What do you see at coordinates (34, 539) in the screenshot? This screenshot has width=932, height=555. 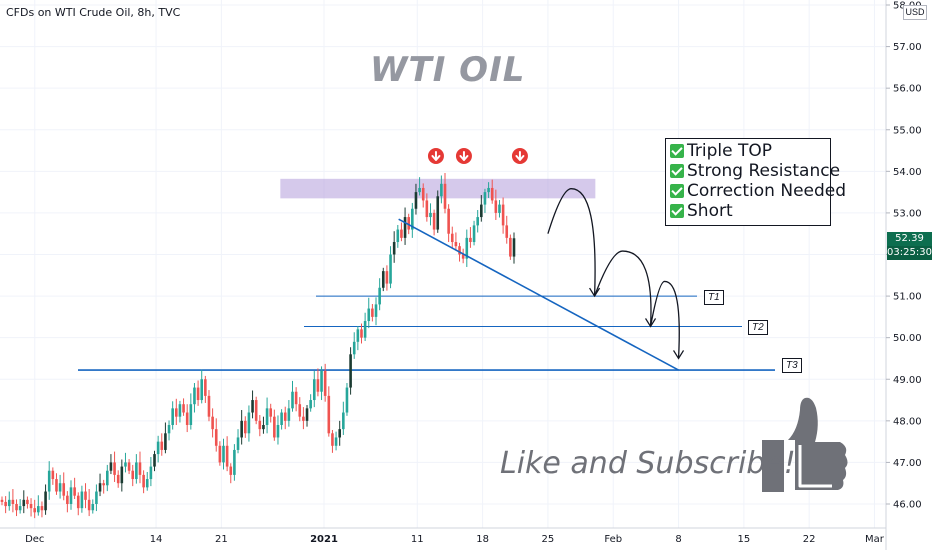 I see `x-tick-label: Dec` at bounding box center [34, 539].